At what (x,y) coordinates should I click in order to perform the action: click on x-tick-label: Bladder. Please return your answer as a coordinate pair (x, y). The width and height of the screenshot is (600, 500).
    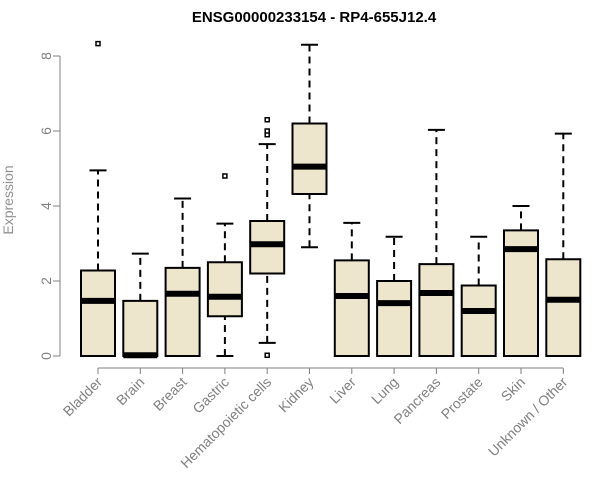
    Looking at the image, I should click on (83, 397).